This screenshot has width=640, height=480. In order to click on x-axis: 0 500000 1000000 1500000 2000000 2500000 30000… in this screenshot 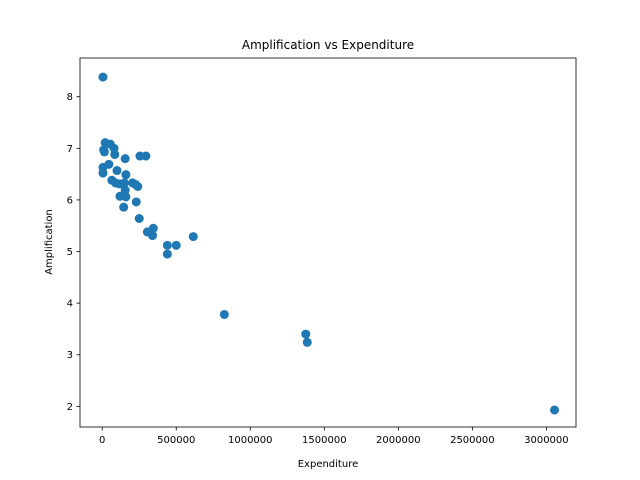, I will do `click(334, 436)`.